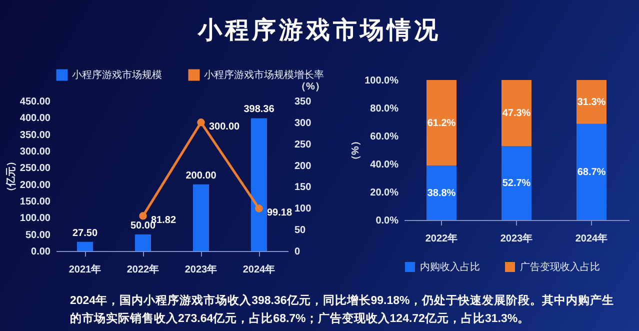  I want to click on y-axis-title: （%）, so click(356, 150).